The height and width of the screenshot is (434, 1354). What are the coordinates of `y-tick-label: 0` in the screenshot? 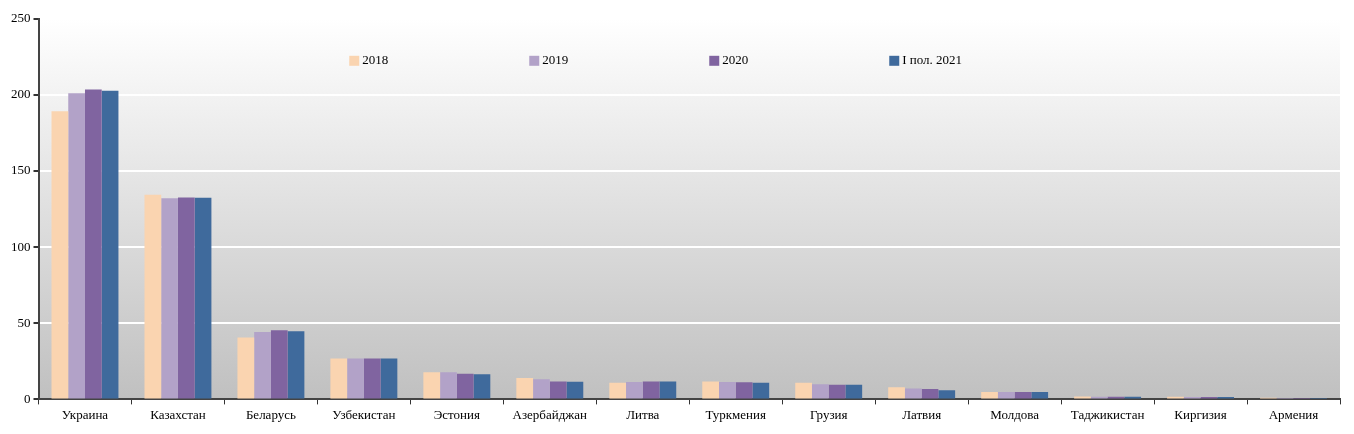 It's located at (27, 398).